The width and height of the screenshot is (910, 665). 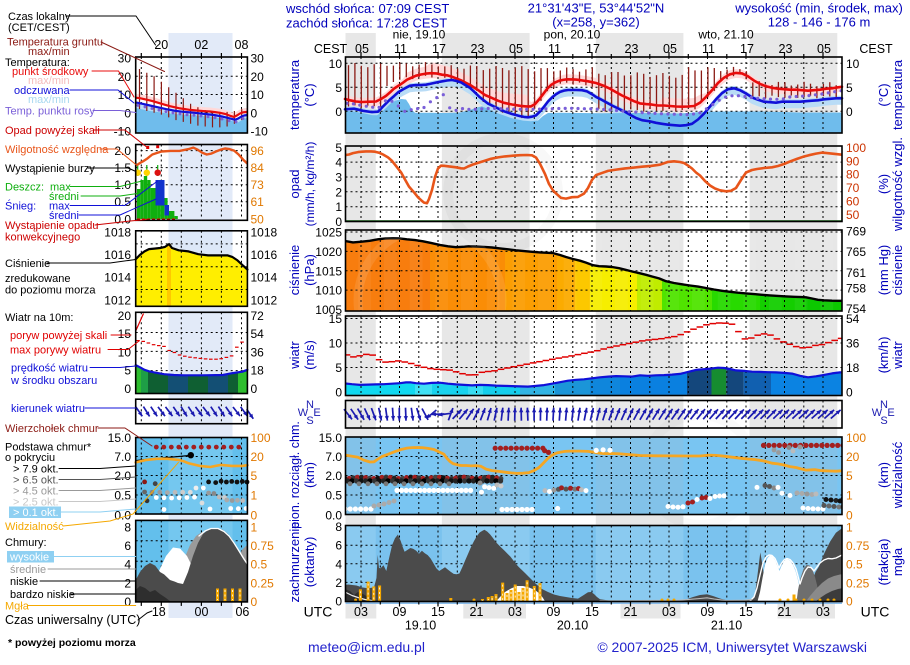 I want to click on svg-text: Mgła, so click(x=17, y=607).